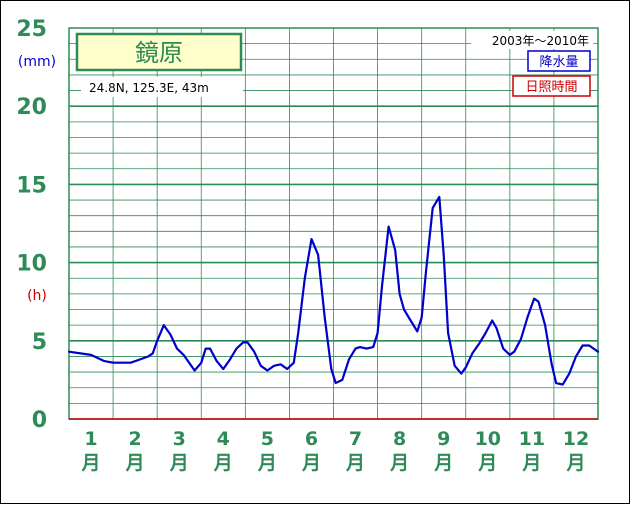  Describe the element at coordinates (540, 41) in the screenshot. I see `period-label: 2003年〜2010年` at that location.